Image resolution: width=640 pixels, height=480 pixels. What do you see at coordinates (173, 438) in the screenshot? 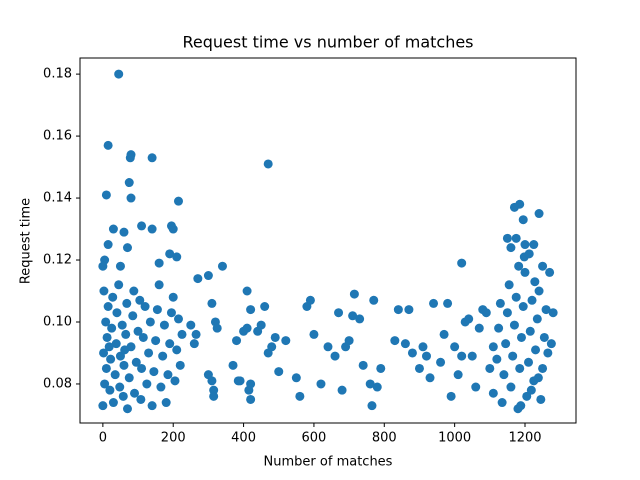
I see `x-tick-label: 200` at bounding box center [173, 438].